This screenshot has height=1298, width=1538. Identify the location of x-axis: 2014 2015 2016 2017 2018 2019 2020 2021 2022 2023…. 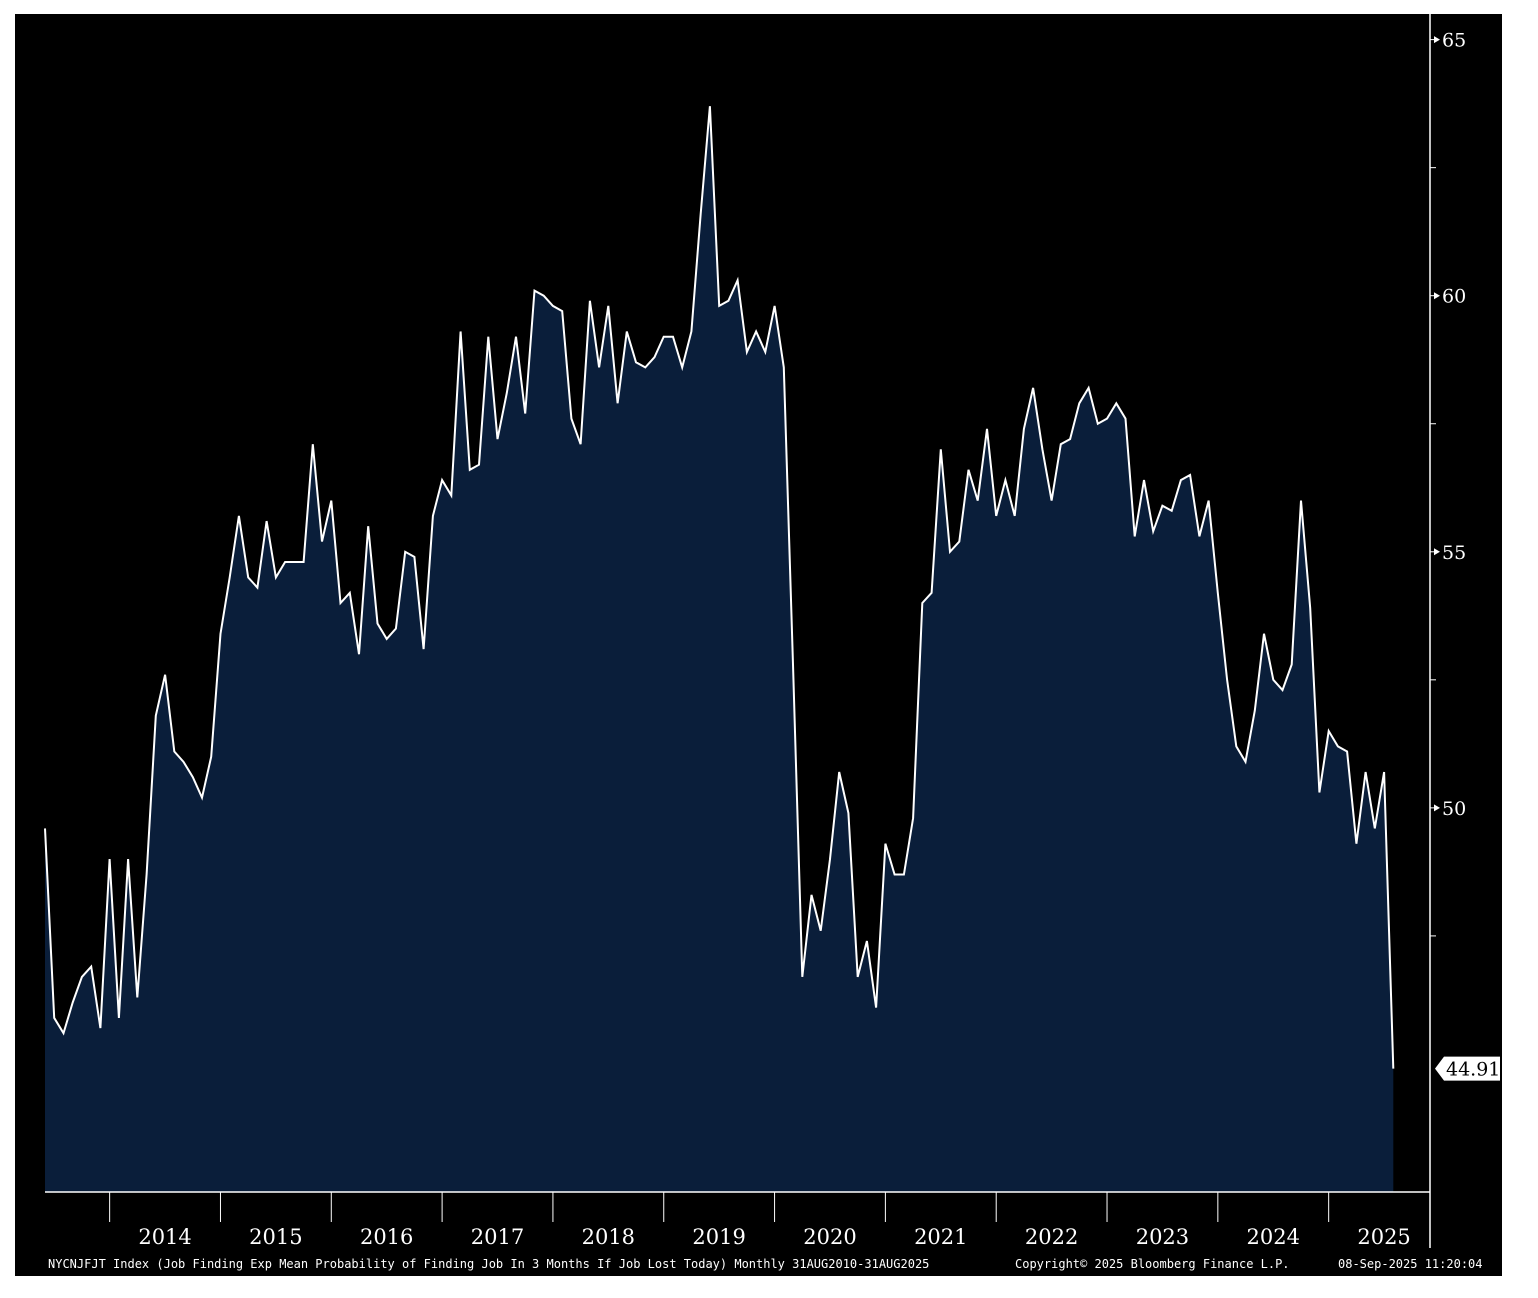
(737, 1220).